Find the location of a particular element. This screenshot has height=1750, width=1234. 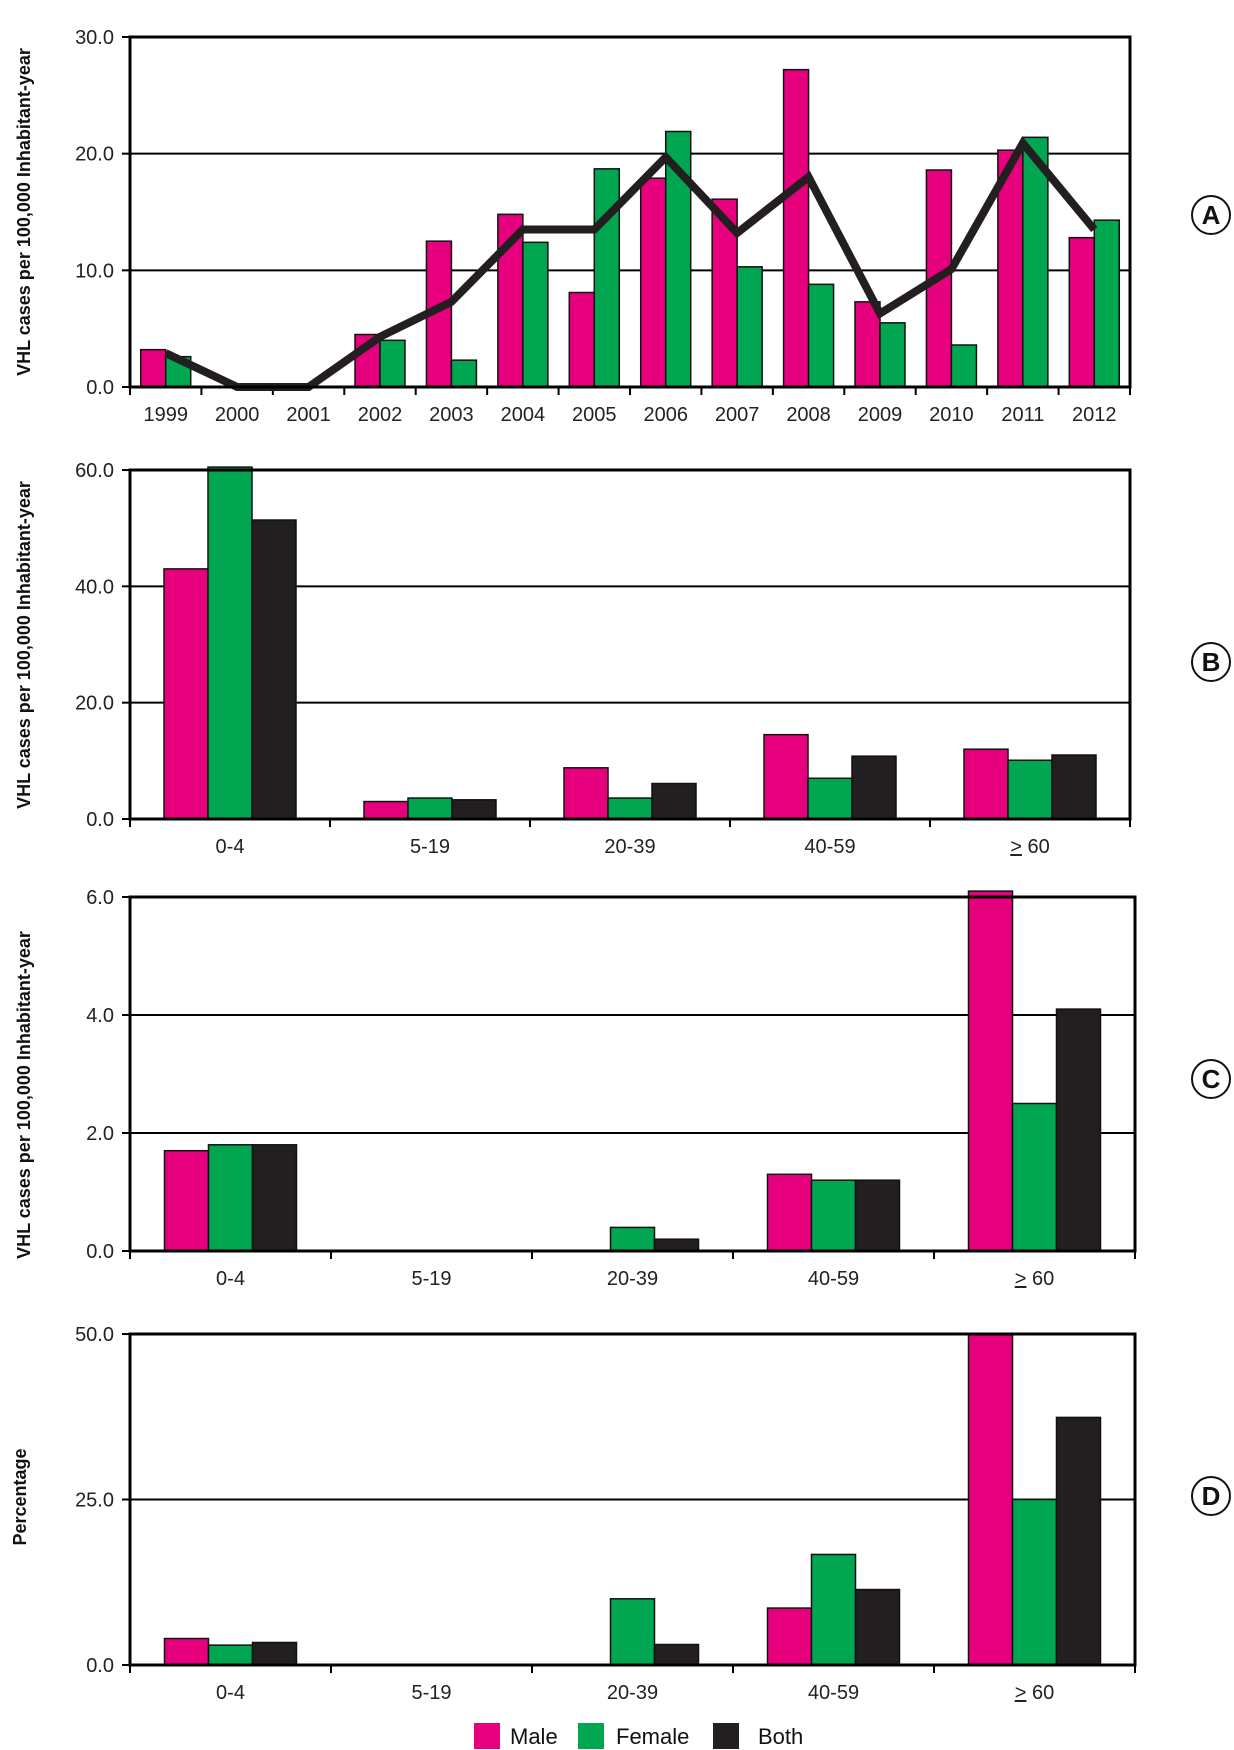

panel-letter: A is located at coordinates (1211, 215).